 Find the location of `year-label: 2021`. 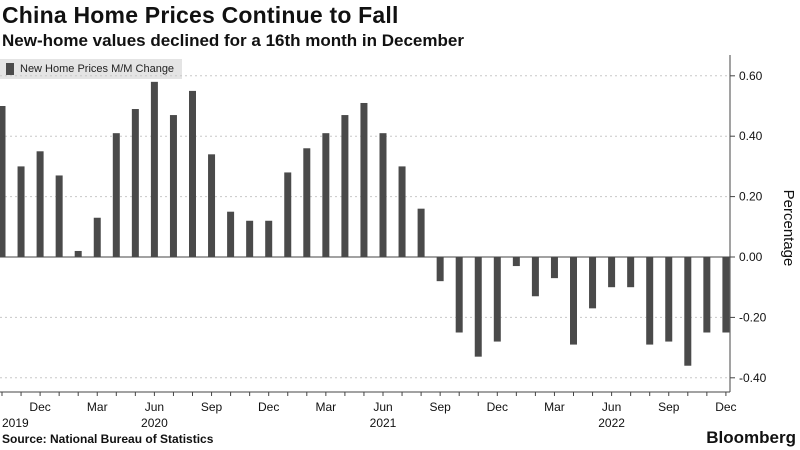

year-label: 2021 is located at coordinates (383, 423).